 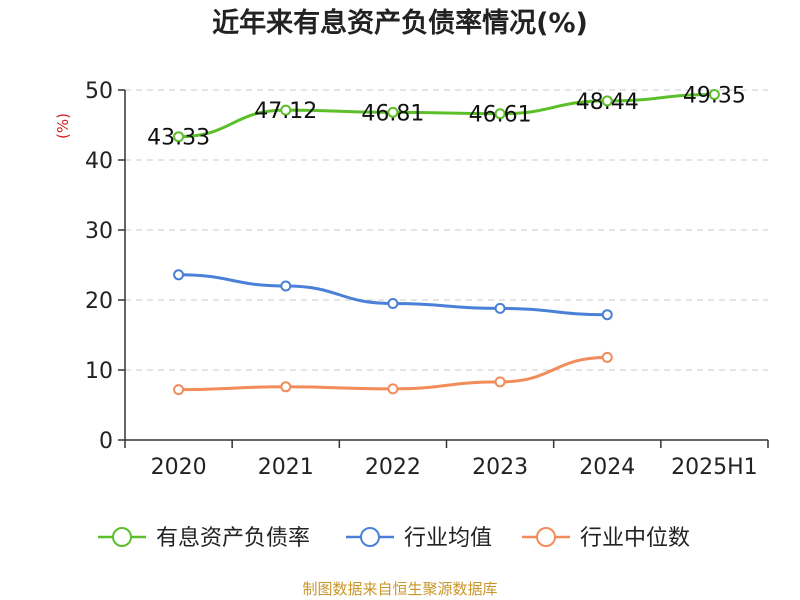 What do you see at coordinates (106, 441) in the screenshot?
I see `y-tick-label: 0` at bounding box center [106, 441].